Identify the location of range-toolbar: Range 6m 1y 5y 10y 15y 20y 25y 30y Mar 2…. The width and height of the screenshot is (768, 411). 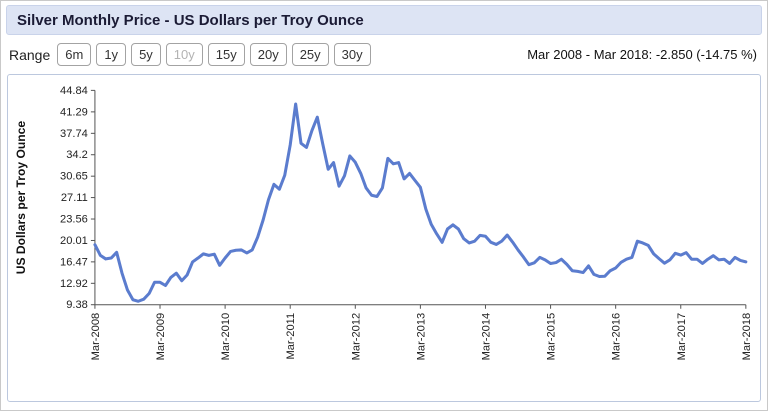
(384, 54).